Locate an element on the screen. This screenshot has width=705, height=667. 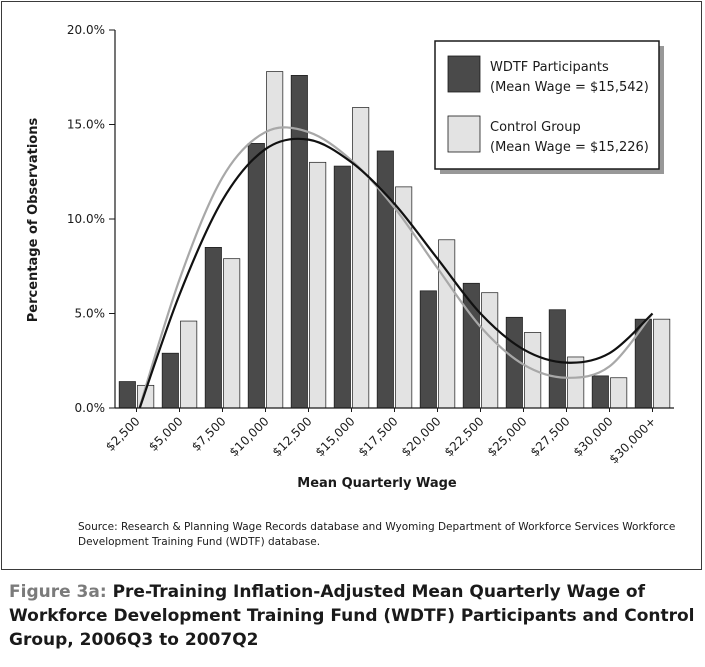
y-tick-label: 20.0% is located at coordinates (86, 30).